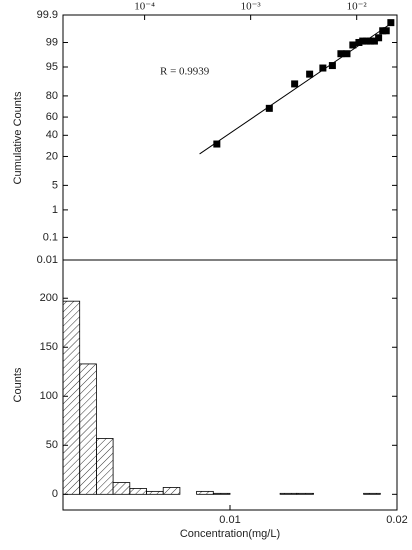 The image size is (412, 550). I want to click on x-tick-label: 10⁻⁴, so click(144, 7).